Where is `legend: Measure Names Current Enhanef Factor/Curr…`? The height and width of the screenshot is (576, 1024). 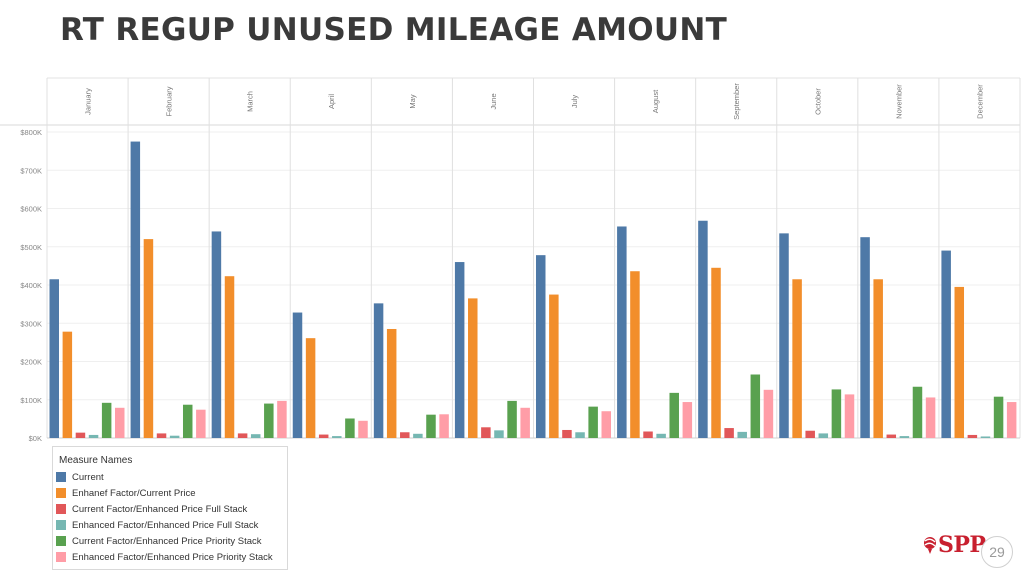 legend: Measure Names Current Enhanef Factor/Curr… is located at coordinates (170, 508).